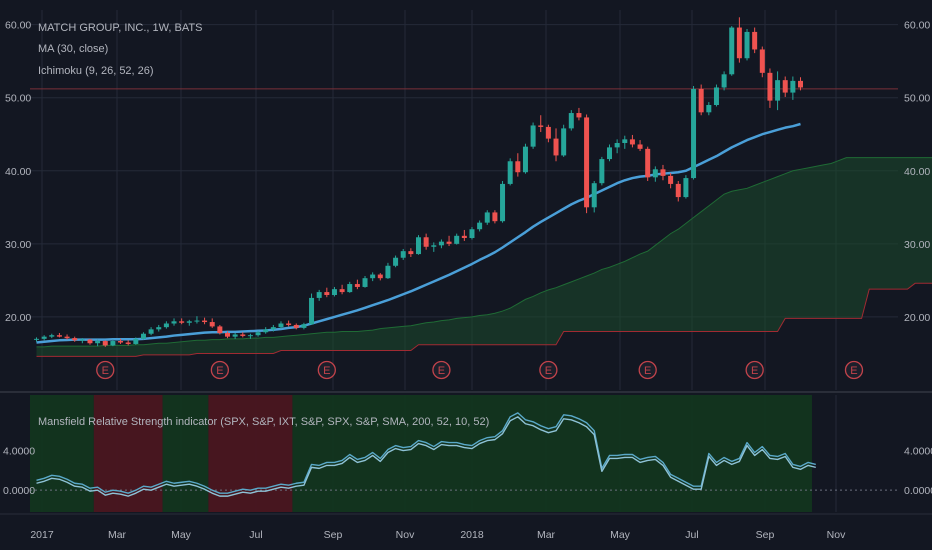 This screenshot has height=550, width=932. What do you see at coordinates (917, 99) in the screenshot?
I see `price-tick-right: 50.00` at bounding box center [917, 99].